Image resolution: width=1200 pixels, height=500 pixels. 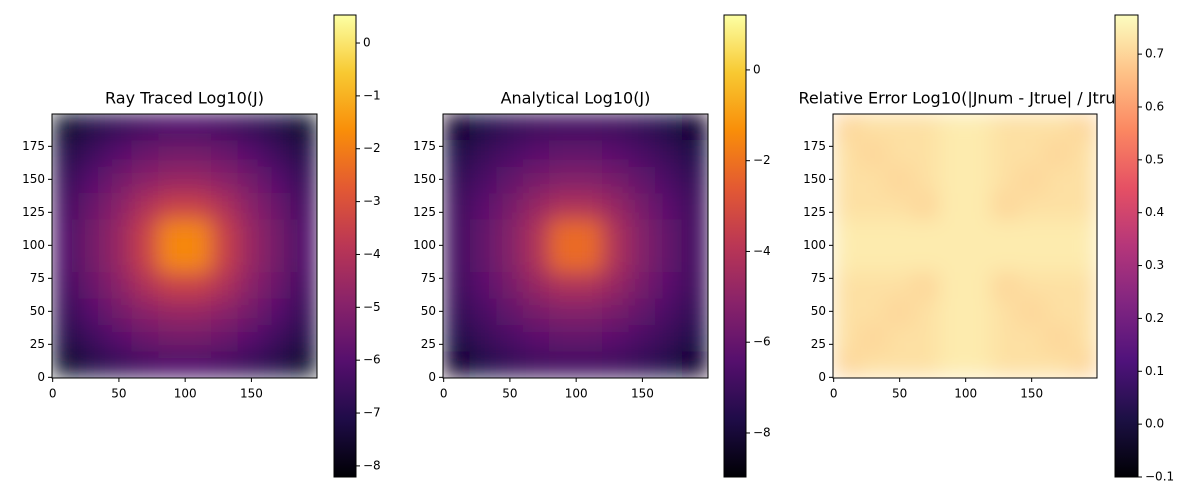 What do you see at coordinates (1031, 394) in the screenshot?
I see `x-tick-label: 150` at bounding box center [1031, 394].